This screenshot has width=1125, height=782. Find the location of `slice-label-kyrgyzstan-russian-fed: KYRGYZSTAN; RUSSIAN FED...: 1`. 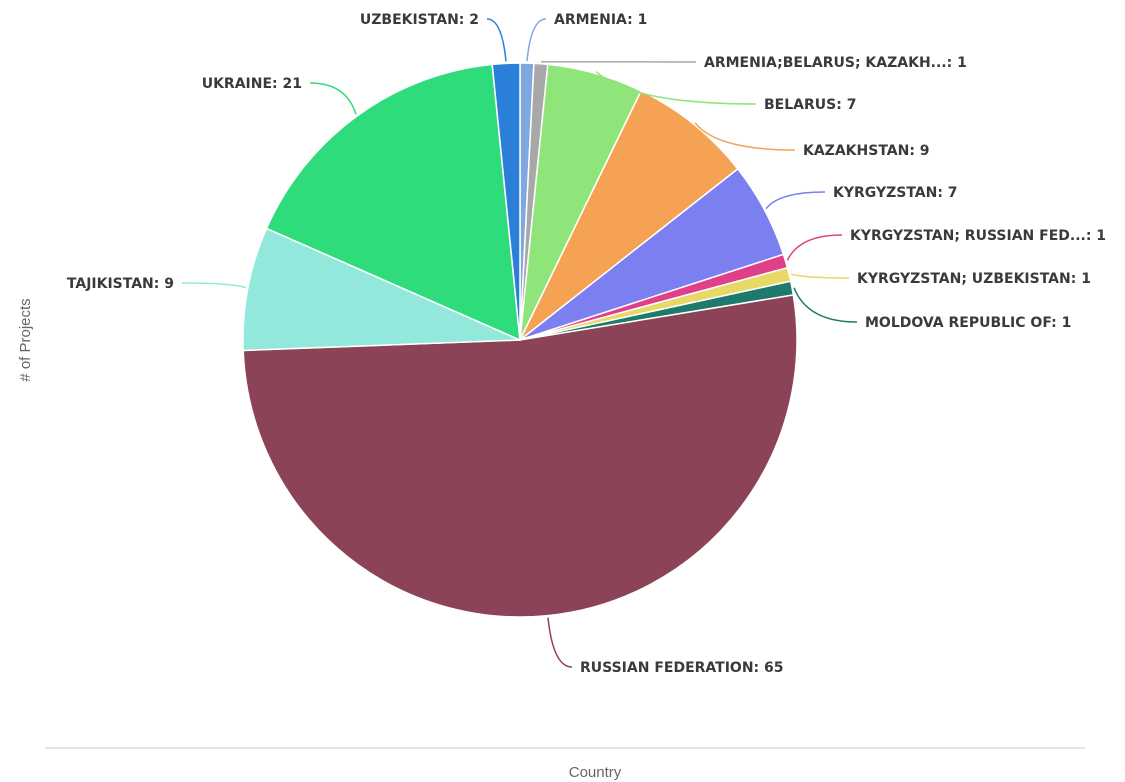

slice-label-kyrgyzstan-russian-fed: KYRGYZSTAN; RUSSIAN FED...: 1 is located at coordinates (978, 236).